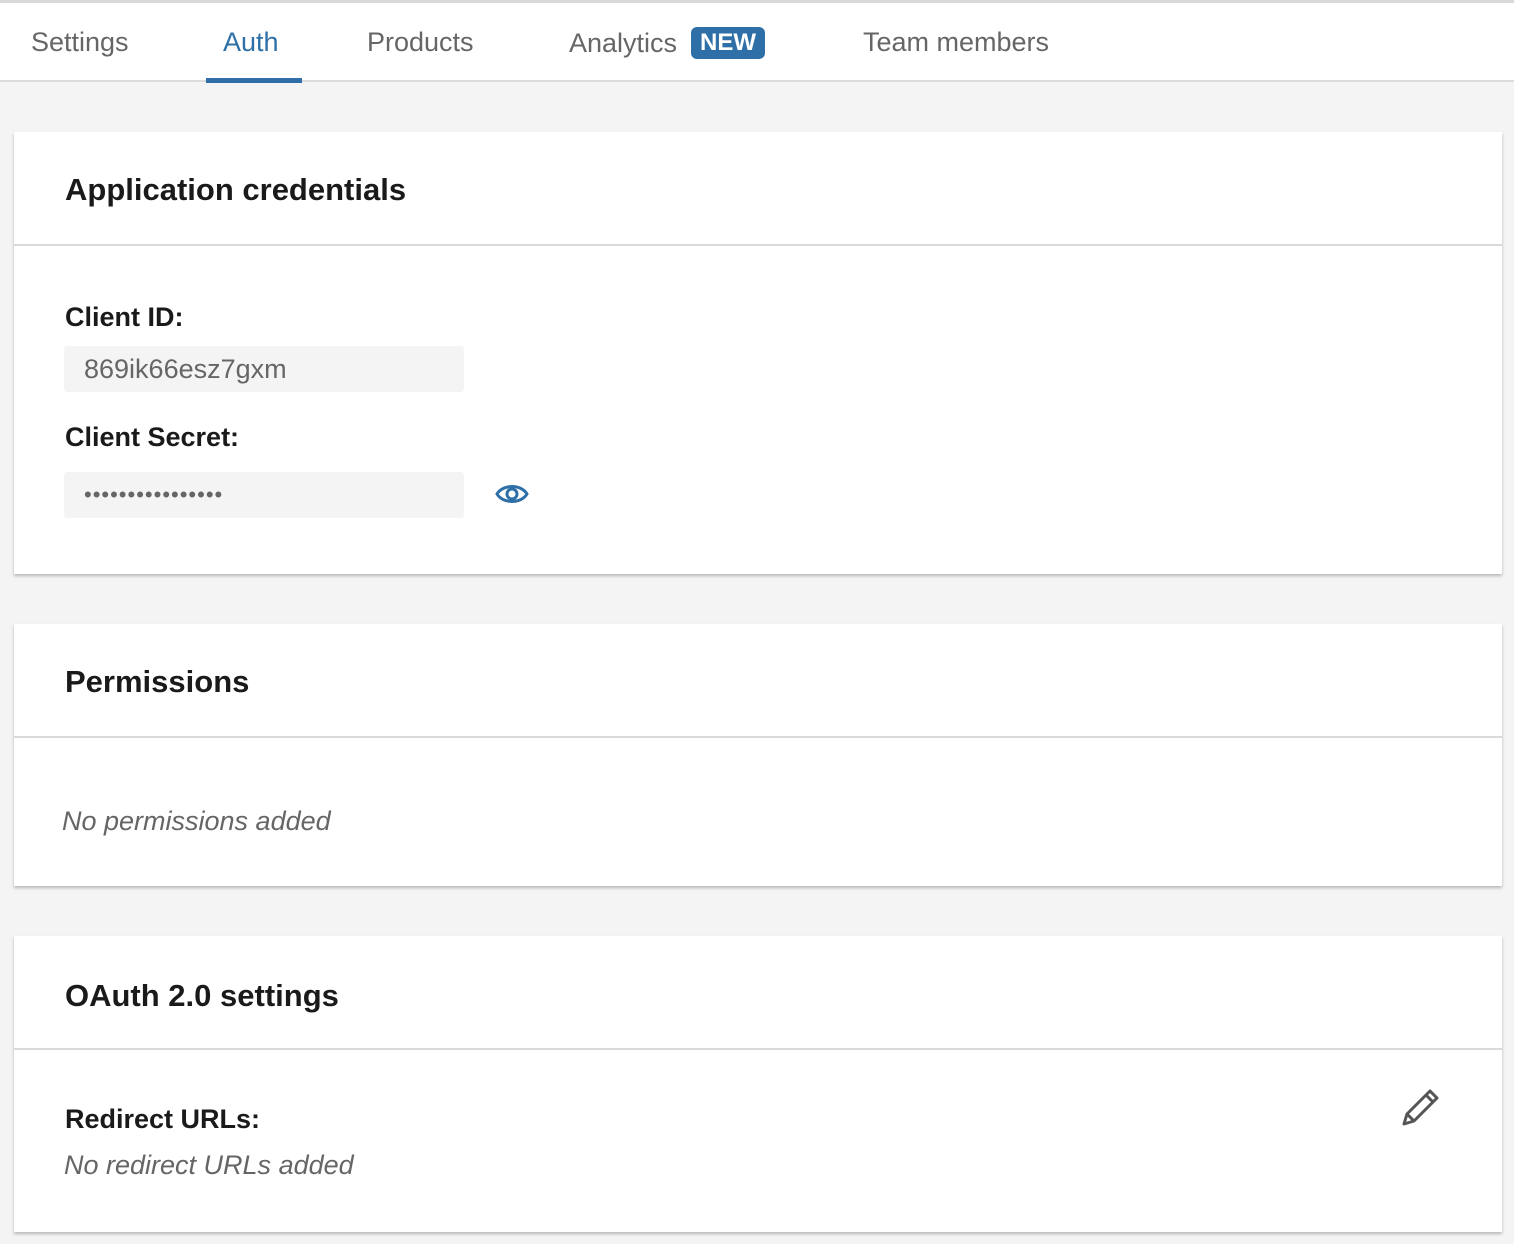 The image size is (1514, 1244). I want to click on client-id-field: 869ik66esz7gxm, so click(264, 369).